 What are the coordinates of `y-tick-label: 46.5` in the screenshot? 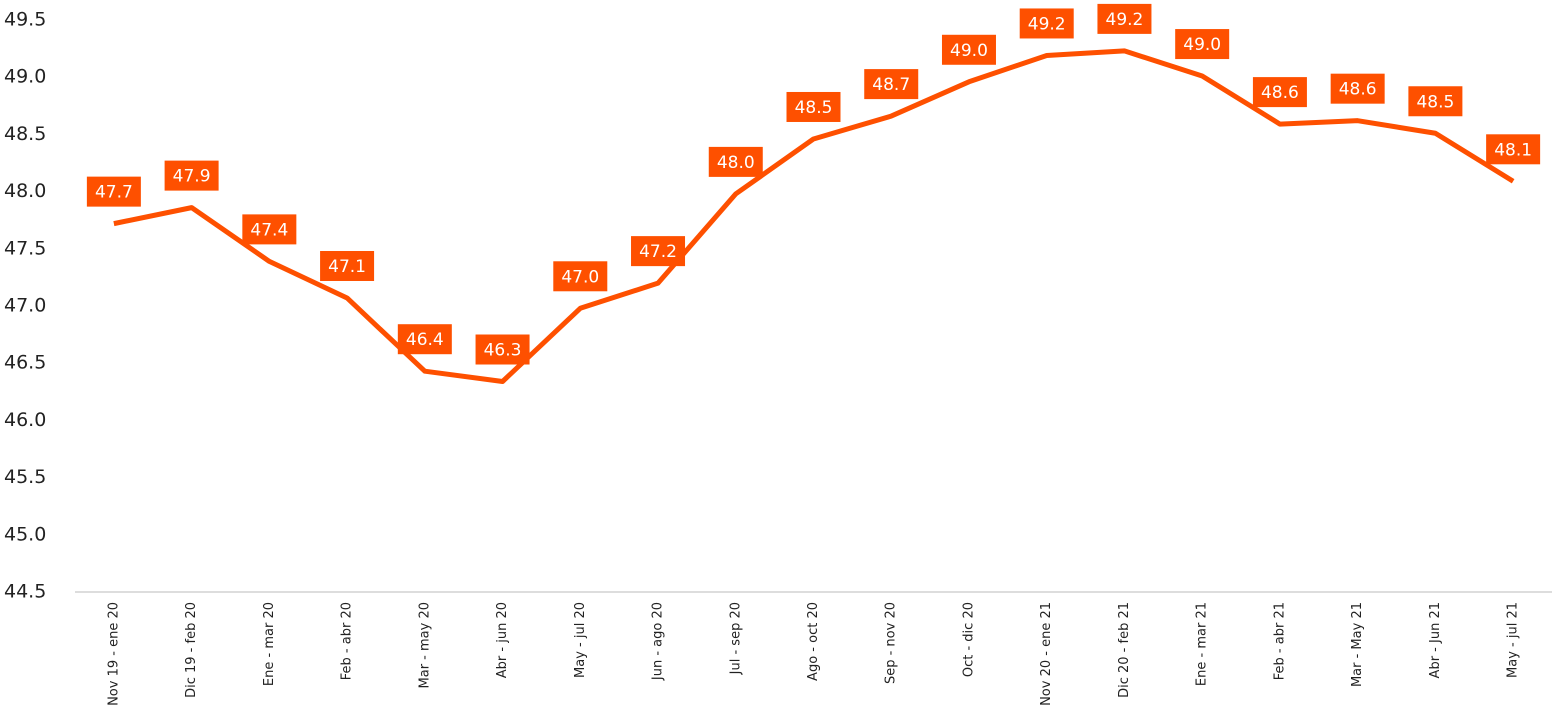 It's located at (25, 363).